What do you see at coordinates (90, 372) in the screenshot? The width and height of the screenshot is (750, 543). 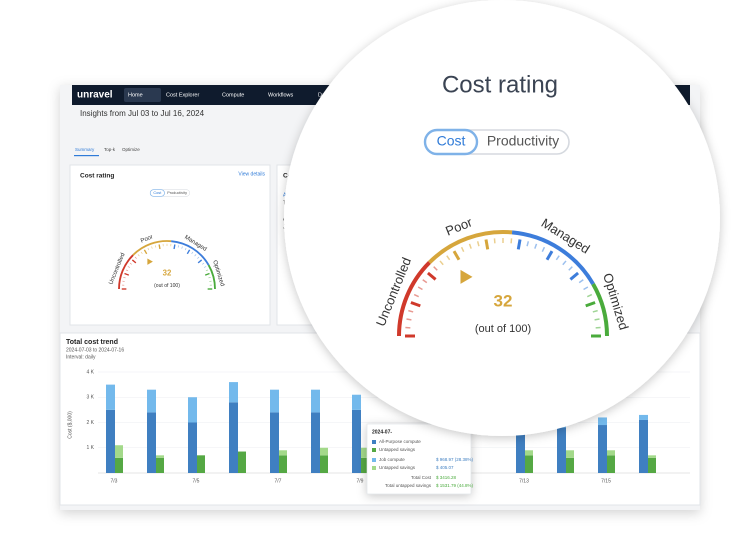 I see `y-tick-label: 4 K` at bounding box center [90, 372].